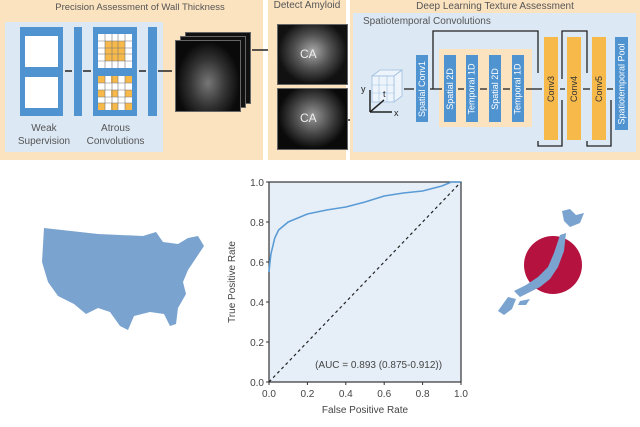 This screenshot has width=640, height=427. I want to click on texture-assessment-title: Deep Learning Texture Assessment, so click(495, 6).